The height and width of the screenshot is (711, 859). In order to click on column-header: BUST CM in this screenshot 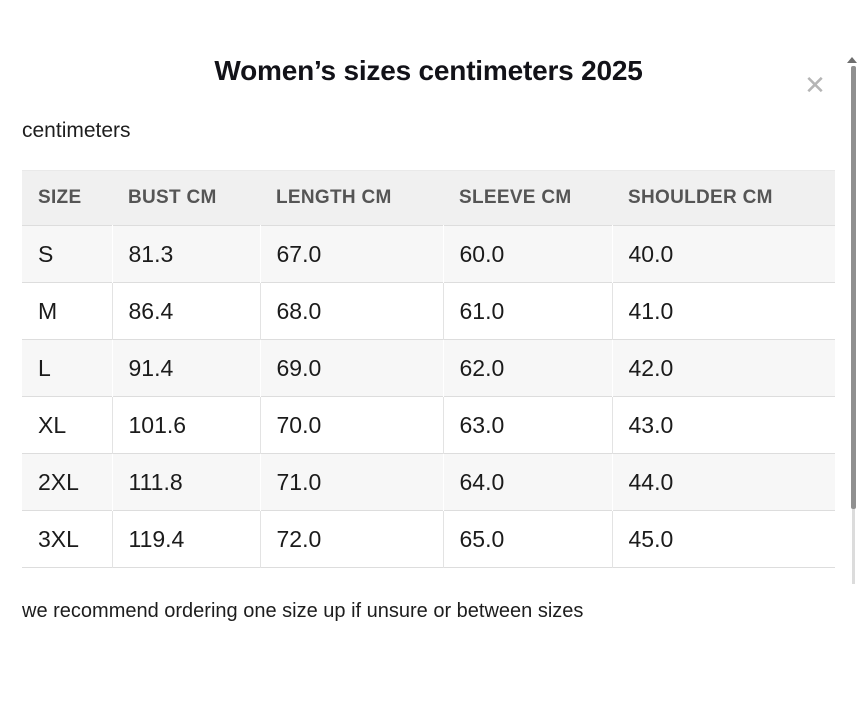, I will do `click(186, 198)`.